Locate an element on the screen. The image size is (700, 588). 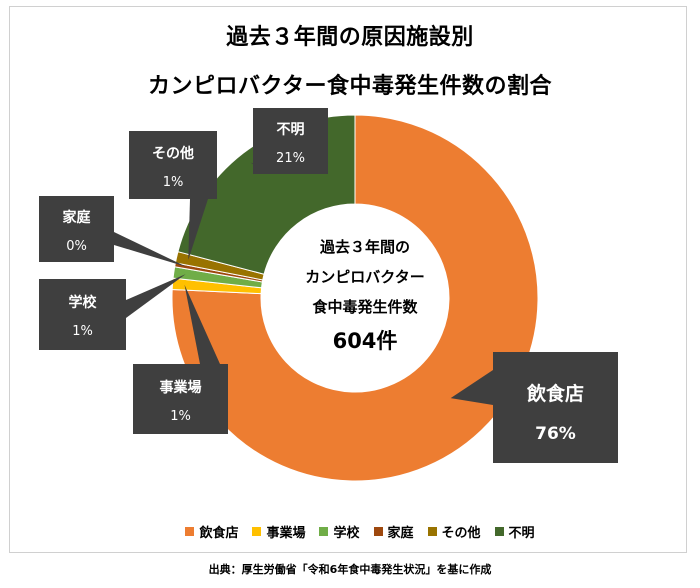
callout-sonota-value: 1% is located at coordinates (173, 182).